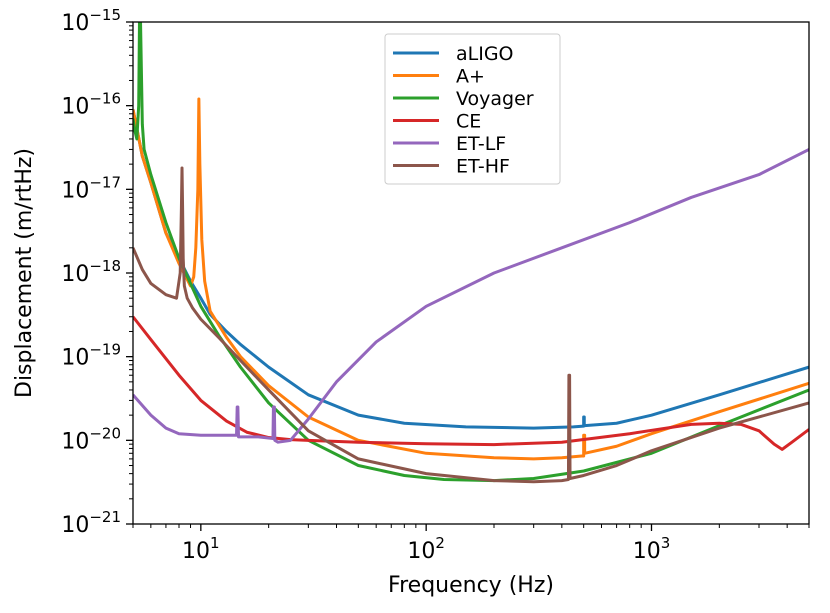 The width and height of the screenshot is (830, 613). I want to click on y-tick-label: 10−18, so click(91, 272).